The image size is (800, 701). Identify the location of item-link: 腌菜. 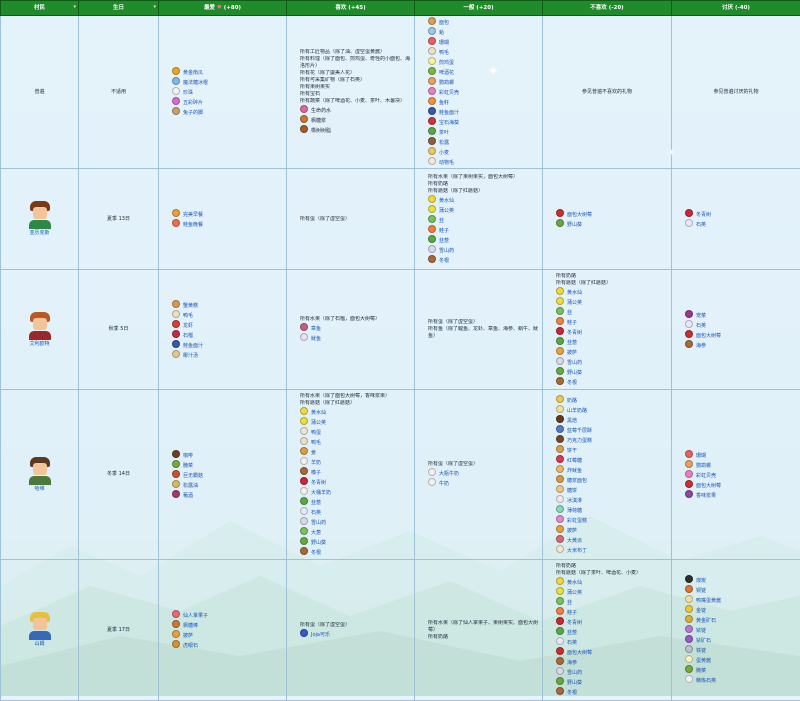
(701, 671).